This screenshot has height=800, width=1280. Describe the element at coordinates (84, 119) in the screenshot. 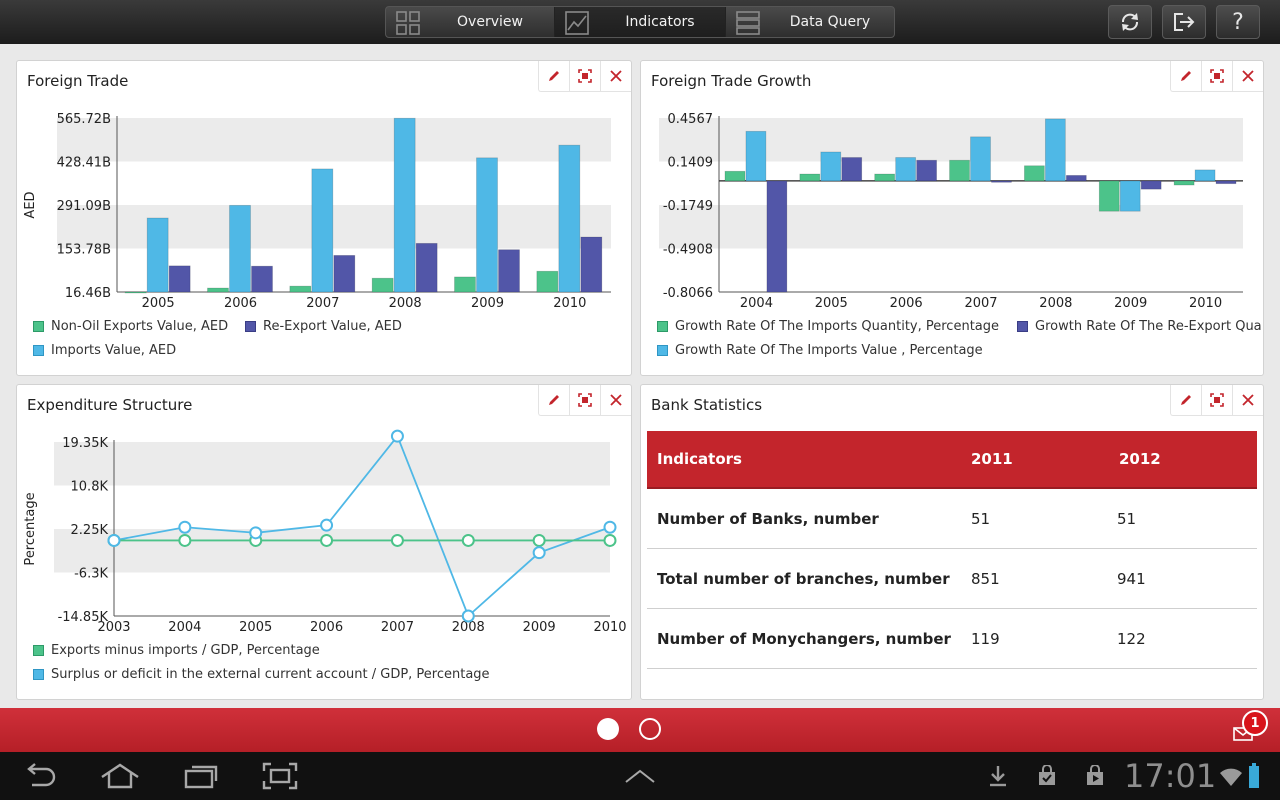

I see `y-tick-label: 565.72B` at that location.